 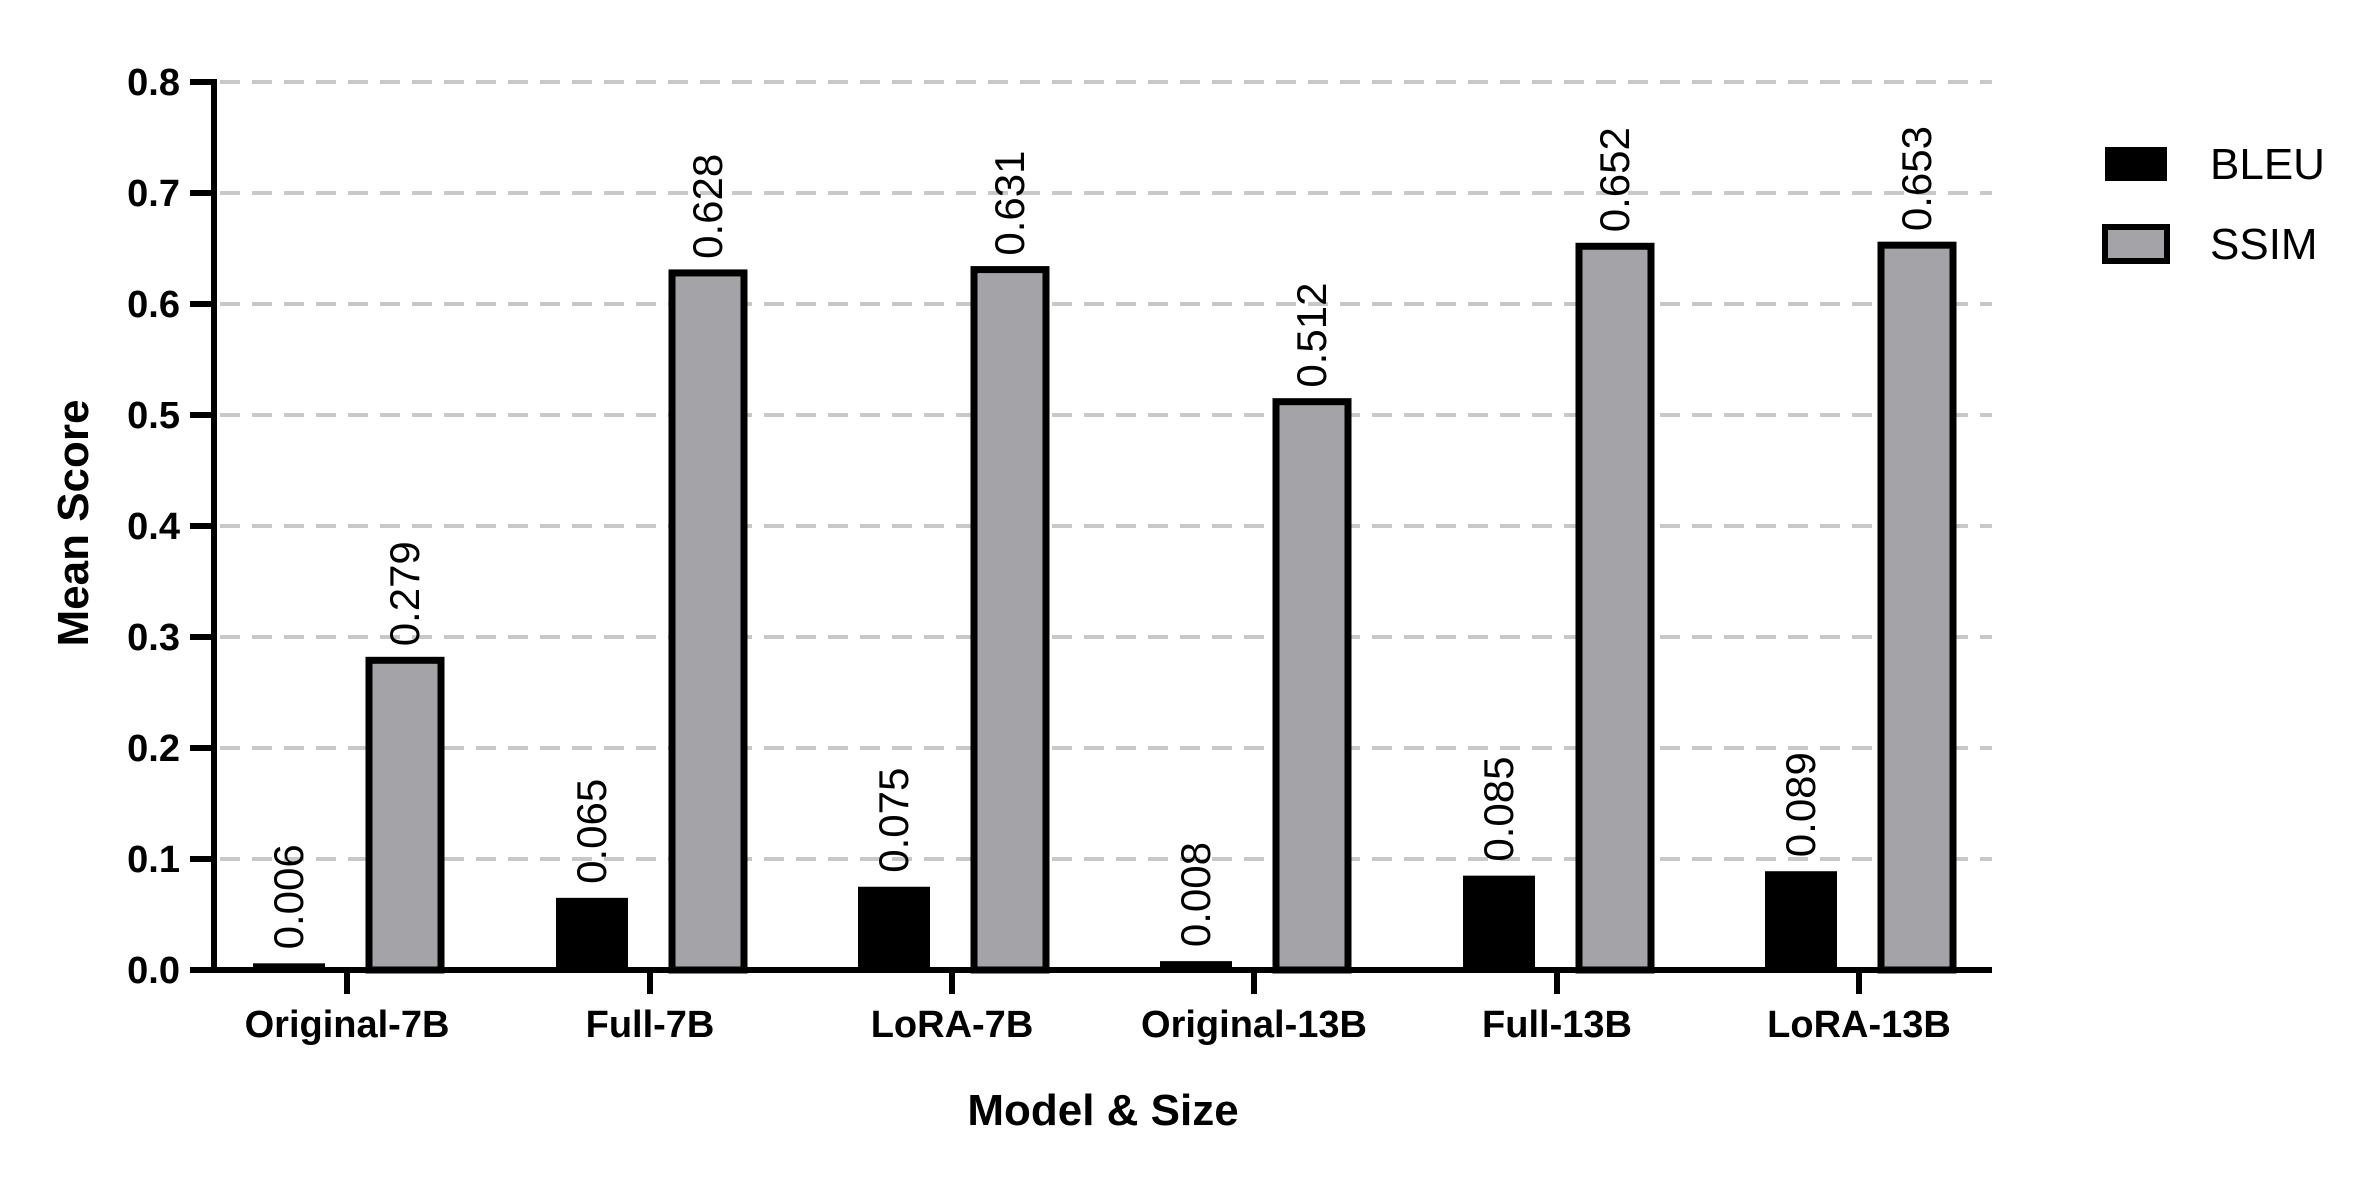 I want to click on x-axis-title: Model & Size, so click(x=1102, y=1110).